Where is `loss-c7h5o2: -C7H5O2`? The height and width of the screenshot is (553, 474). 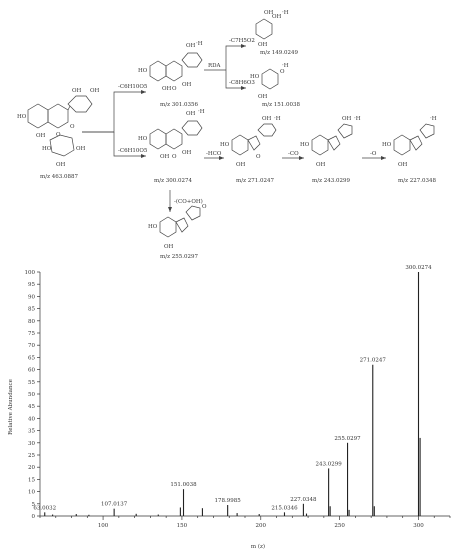 loss-c7h5o2: -C7H5O2 is located at coordinates (242, 41).